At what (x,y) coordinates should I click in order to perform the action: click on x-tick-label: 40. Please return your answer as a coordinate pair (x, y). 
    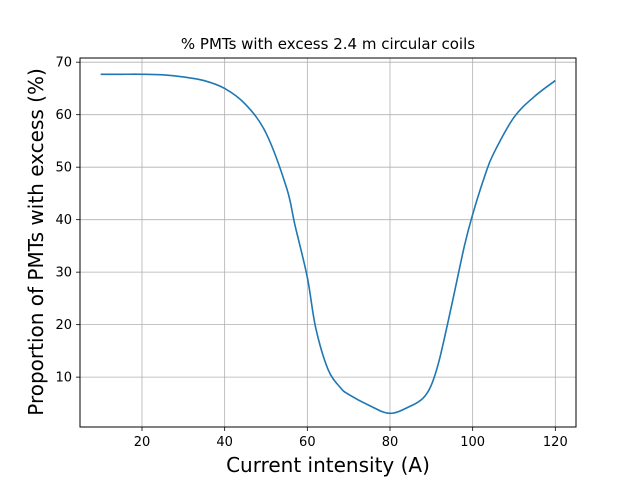
    Looking at the image, I should click on (224, 442).